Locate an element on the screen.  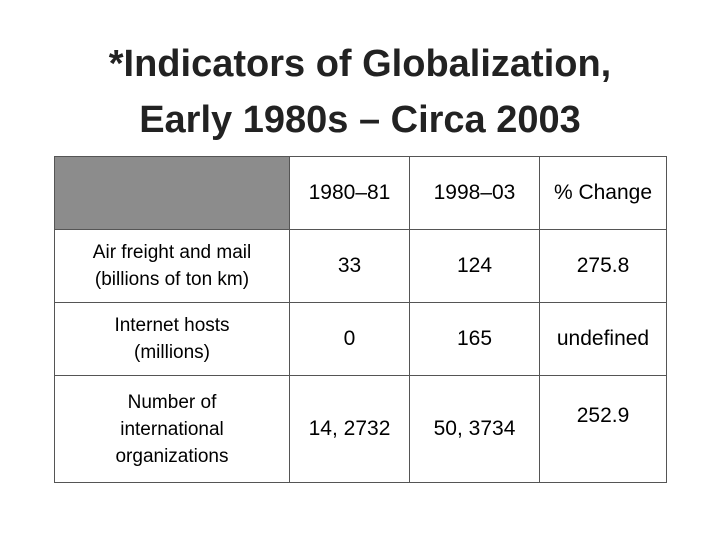
value-1980-81: 14, 2732 is located at coordinates (349, 429).